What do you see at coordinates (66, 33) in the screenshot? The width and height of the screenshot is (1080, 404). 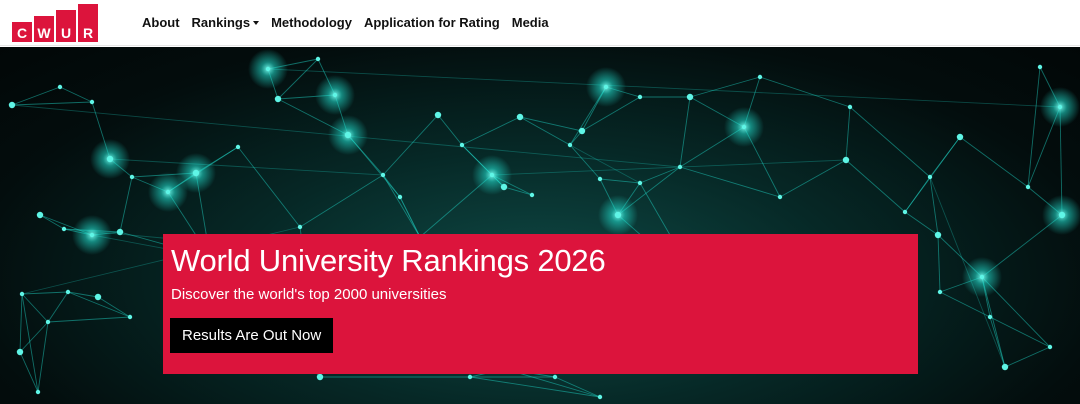 I see `logo-letter-u: U` at bounding box center [66, 33].